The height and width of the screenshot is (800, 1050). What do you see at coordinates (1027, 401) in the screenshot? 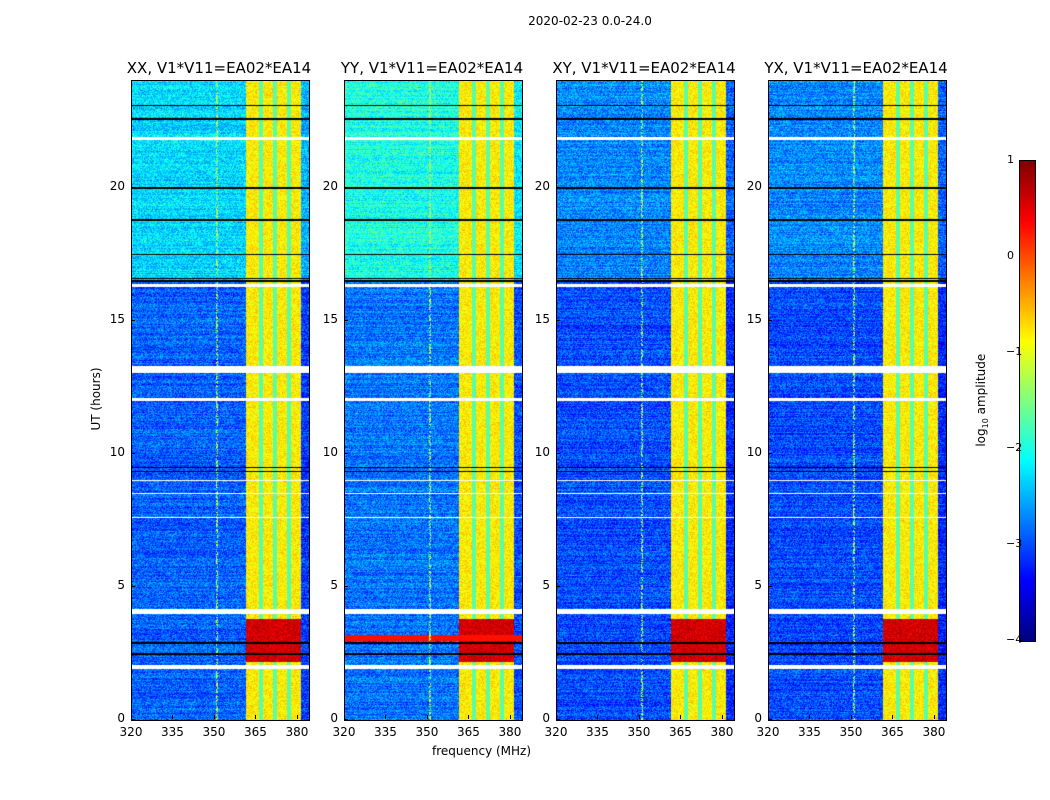
I see `colorbar` at bounding box center [1027, 401].